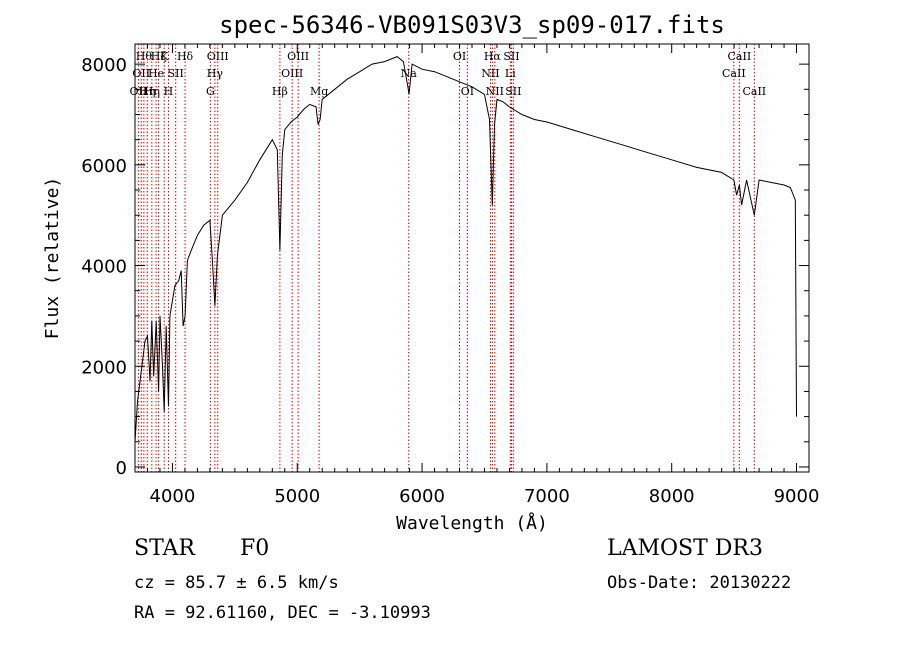 This screenshot has height=649, width=900. I want to click on line-marker-label-9: SII, so click(176, 73).